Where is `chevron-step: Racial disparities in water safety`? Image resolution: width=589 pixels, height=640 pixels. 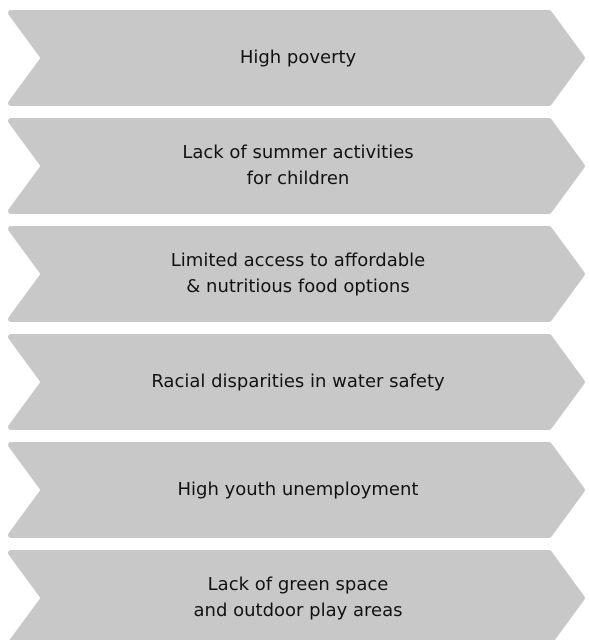 chevron-step: Racial disparities in water safety is located at coordinates (296, 382).